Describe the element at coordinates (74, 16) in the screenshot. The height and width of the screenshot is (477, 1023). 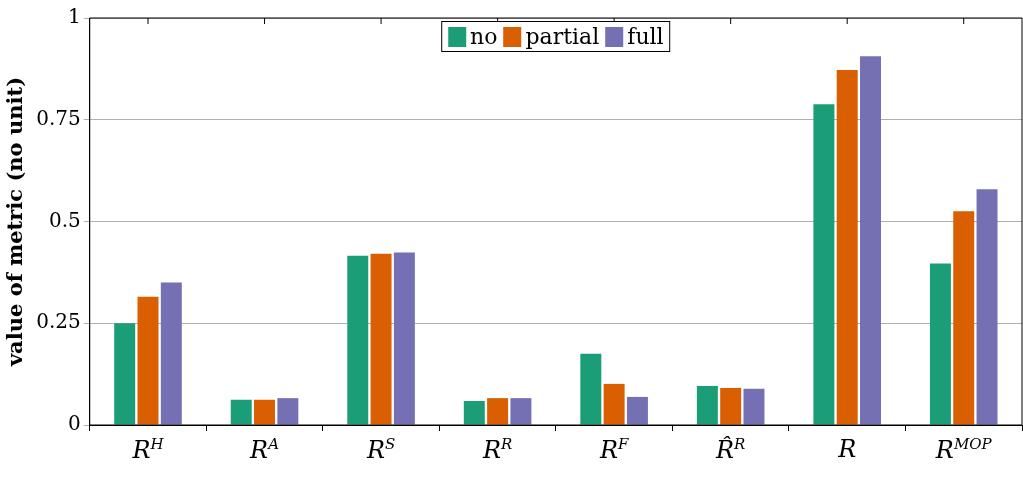
I see `y-tick-label: 1` at that location.